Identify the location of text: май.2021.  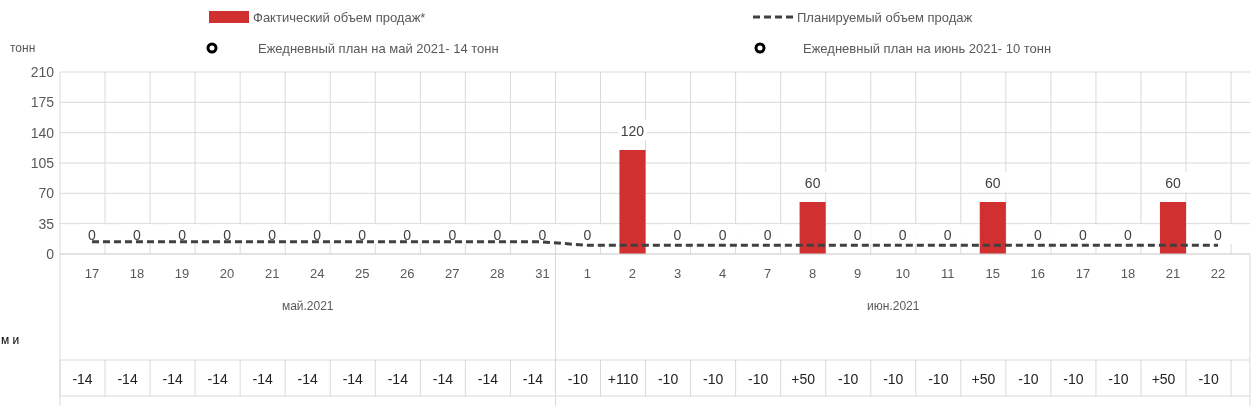
(307, 306).